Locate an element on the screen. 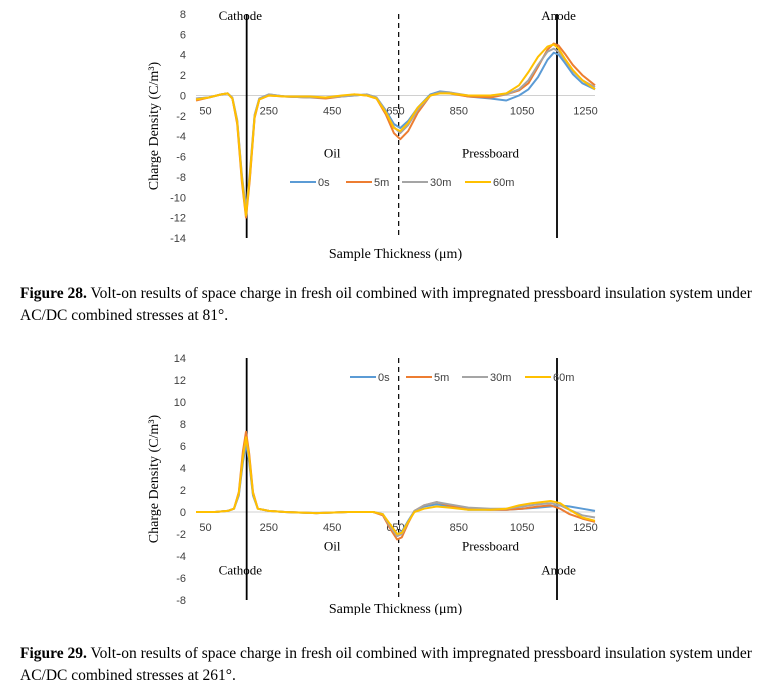 Image resolution: width=783 pixels, height=698 pixels. y-tick-label: 10 is located at coordinates (180, 403).